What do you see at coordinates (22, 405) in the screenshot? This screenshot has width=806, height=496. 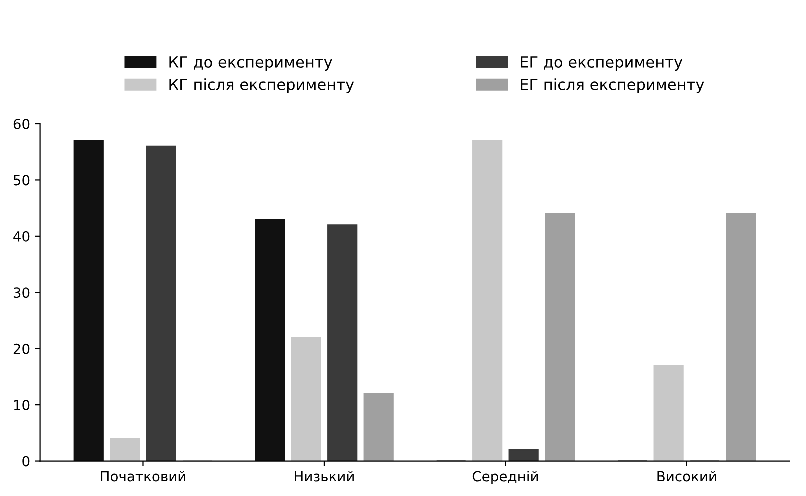 I see `y-tick-label: 10` at bounding box center [22, 405].